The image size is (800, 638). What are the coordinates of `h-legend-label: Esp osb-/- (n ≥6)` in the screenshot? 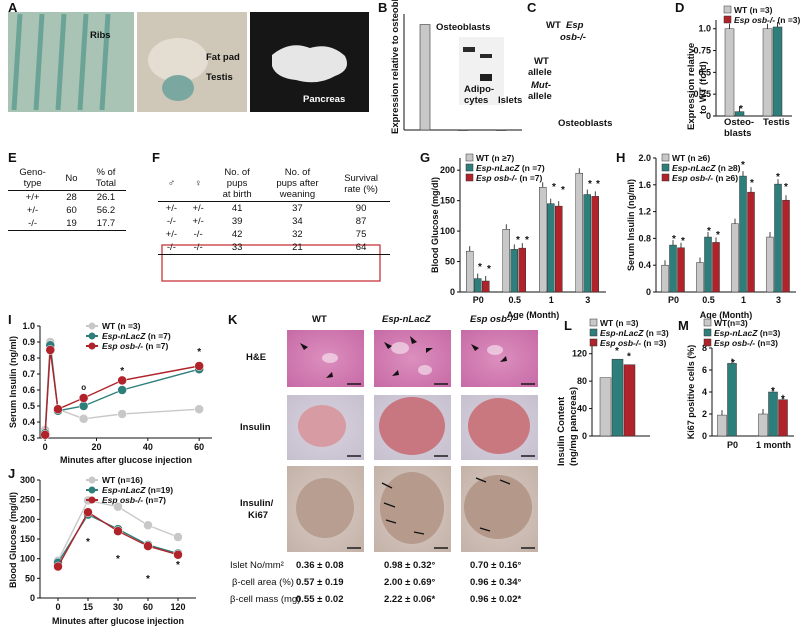 It's located at (705, 178).